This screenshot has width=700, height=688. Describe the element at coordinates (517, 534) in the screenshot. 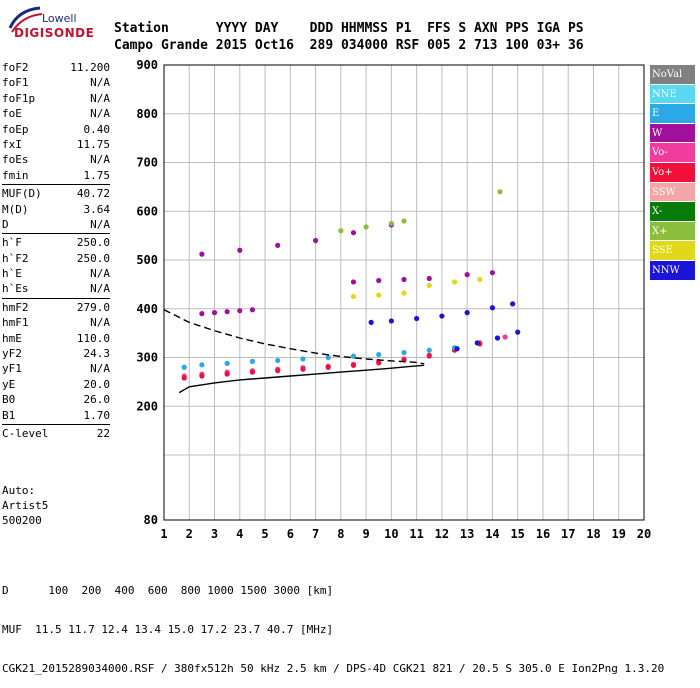

I see `x-tick-label: 15` at that location.